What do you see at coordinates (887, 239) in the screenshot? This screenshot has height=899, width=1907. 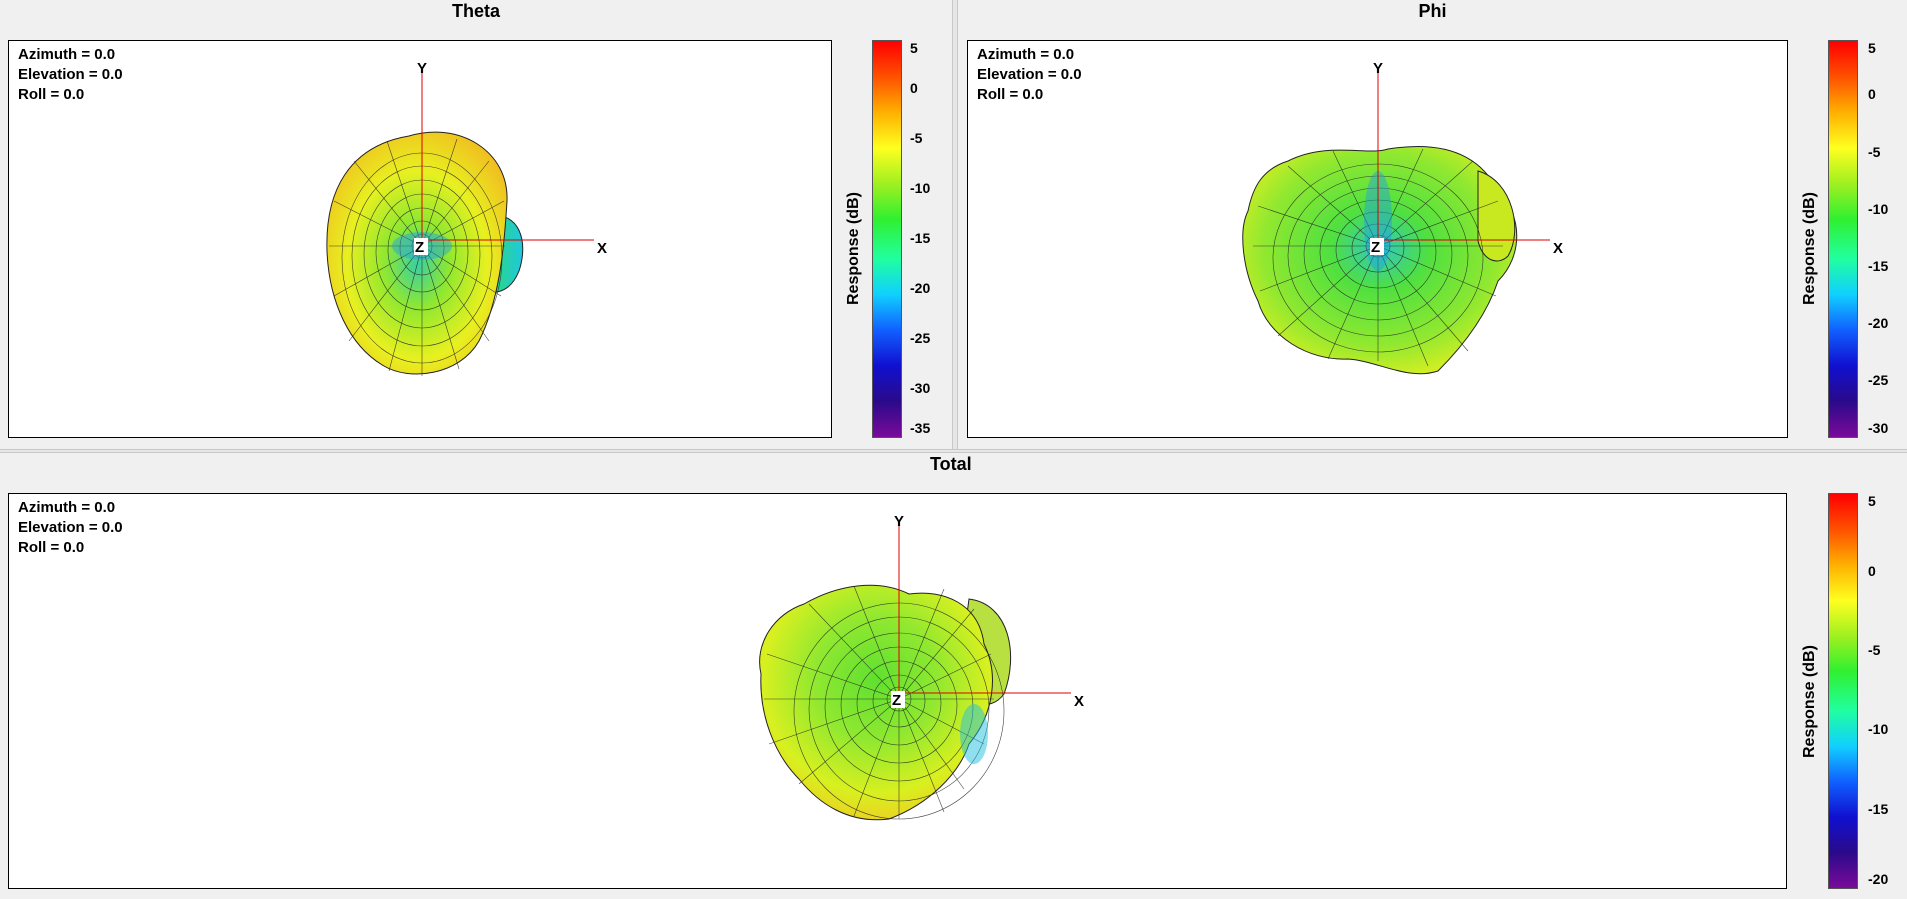 I see `theta-colorbar` at bounding box center [887, 239].